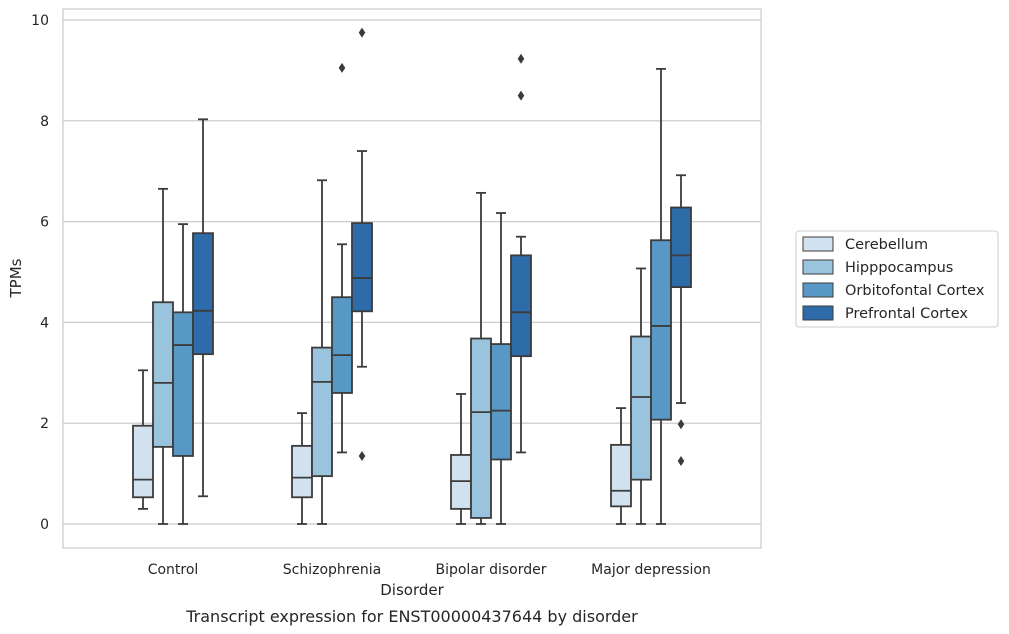  Describe the element at coordinates (490, 570) in the screenshot. I see `x-tick-label-3: Bipolar disorder` at that location.